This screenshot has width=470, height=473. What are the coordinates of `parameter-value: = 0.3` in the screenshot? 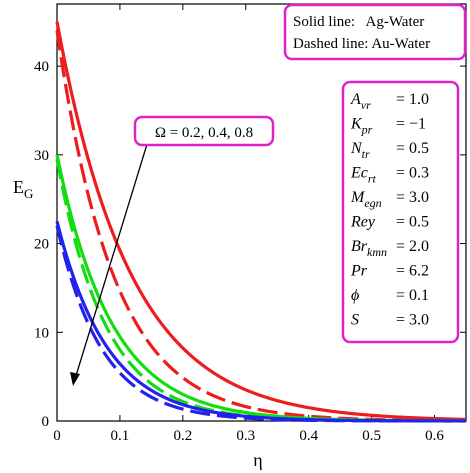 It's located at (412, 173).